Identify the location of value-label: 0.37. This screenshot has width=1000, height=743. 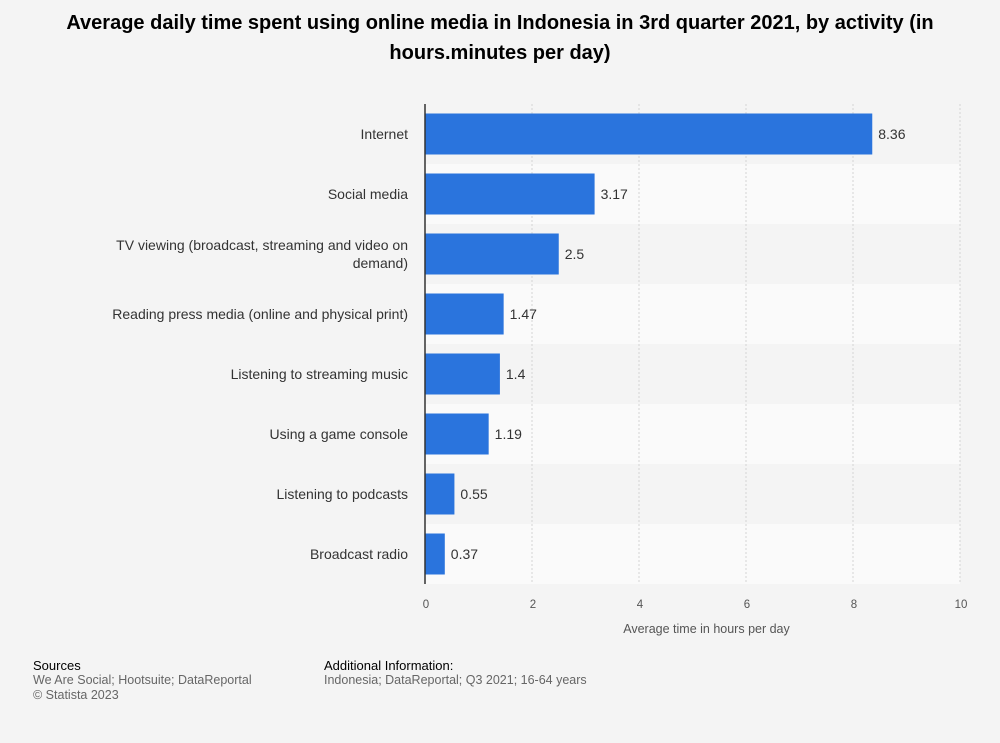
(464, 554).